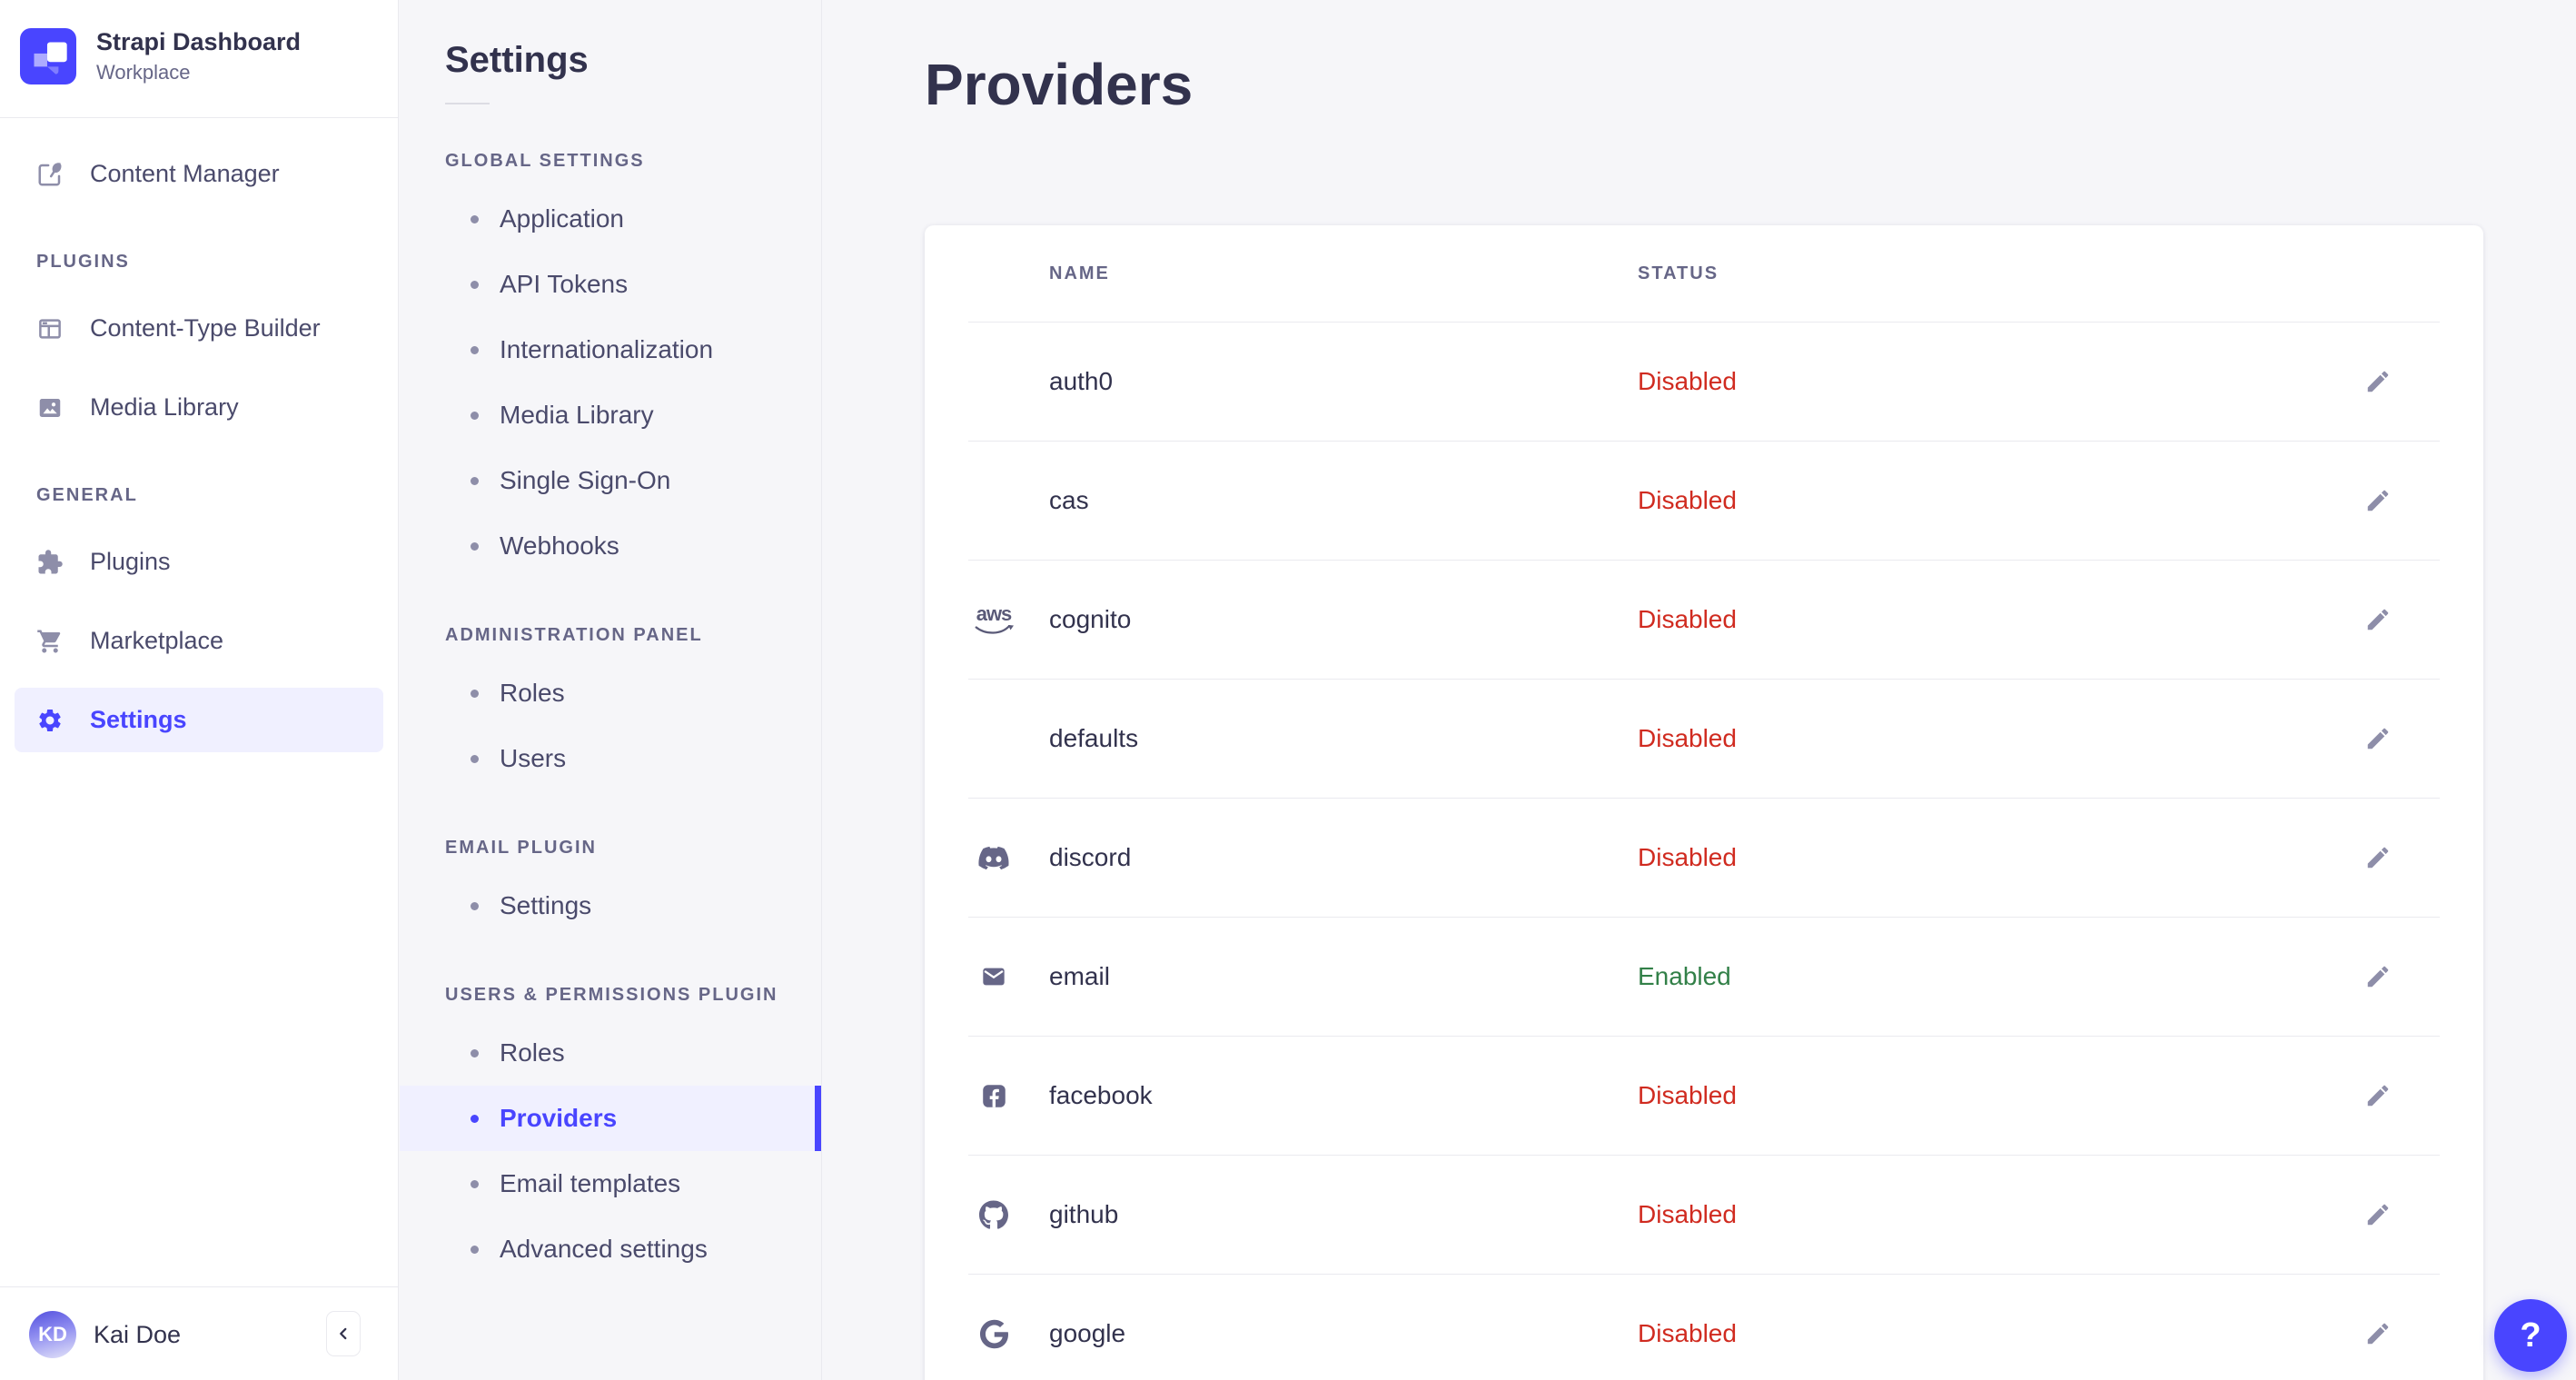  I want to click on sidebar-item-media-library: Media Library, so click(199, 407).